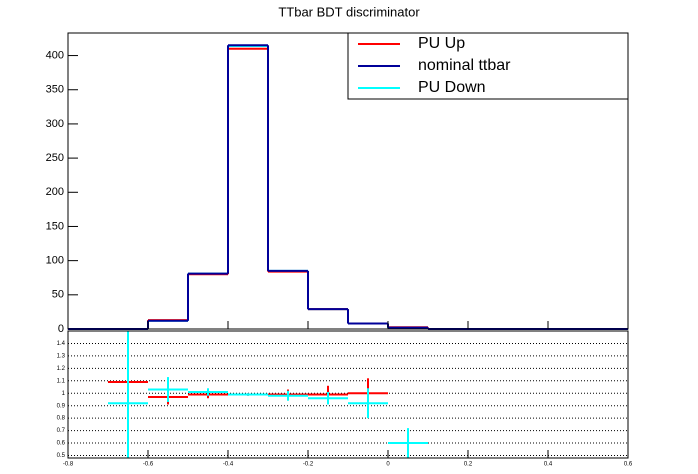 The image size is (698, 474). I want to click on y-tick-label: 250, so click(55, 158).